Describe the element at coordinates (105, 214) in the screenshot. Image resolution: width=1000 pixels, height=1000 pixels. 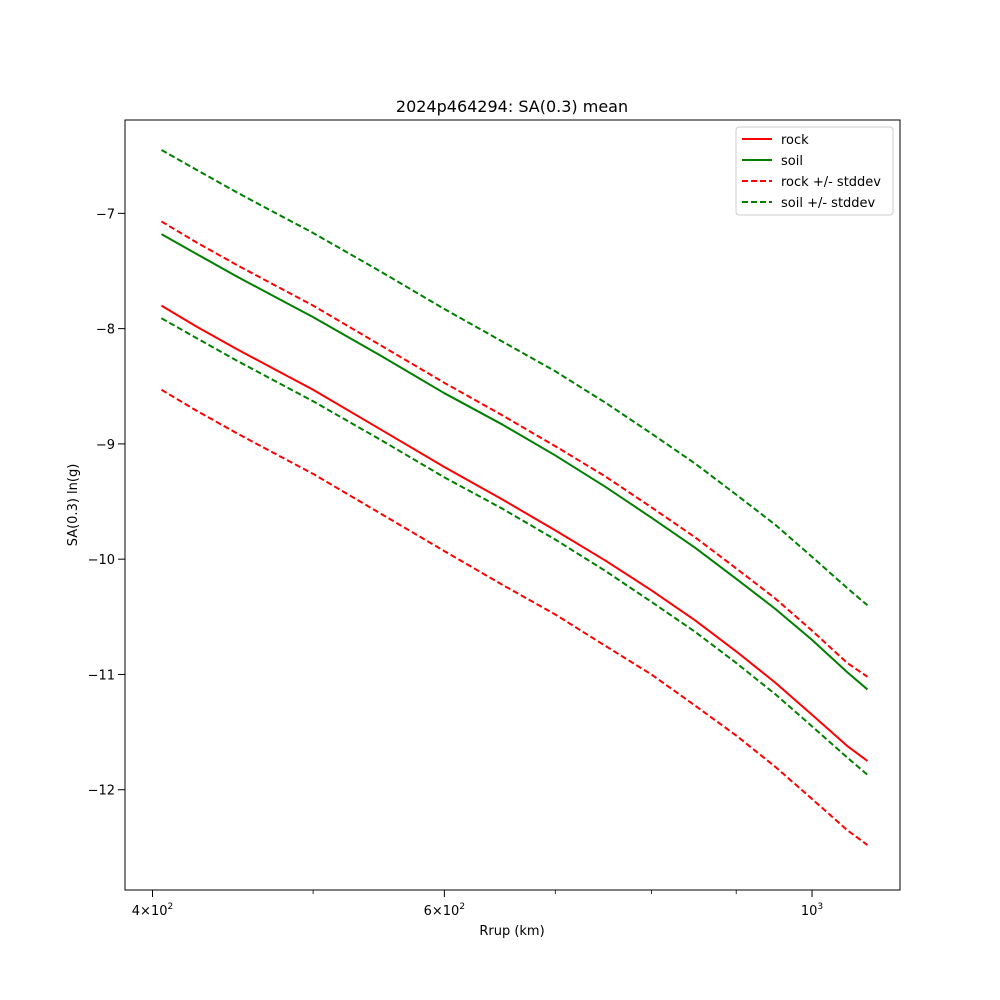
I see `y-tick-label: −7` at that location.